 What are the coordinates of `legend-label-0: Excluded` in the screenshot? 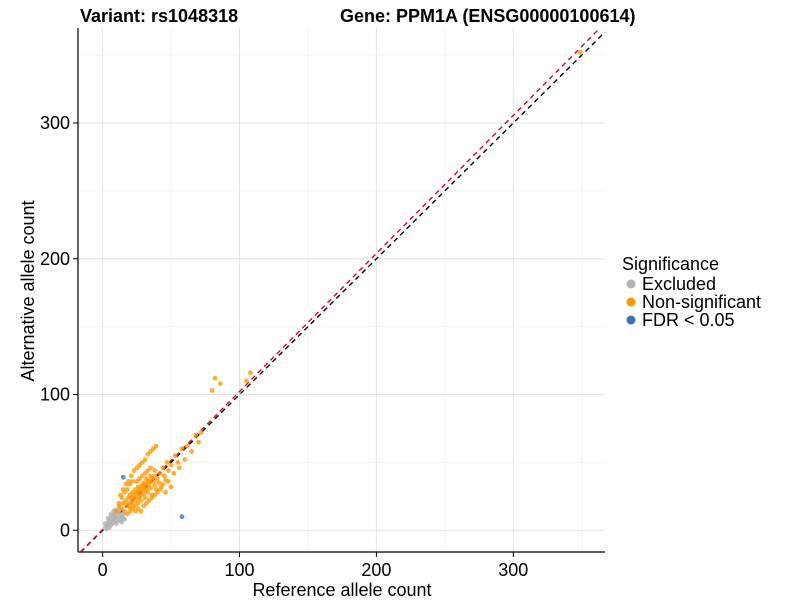 It's located at (679, 284).